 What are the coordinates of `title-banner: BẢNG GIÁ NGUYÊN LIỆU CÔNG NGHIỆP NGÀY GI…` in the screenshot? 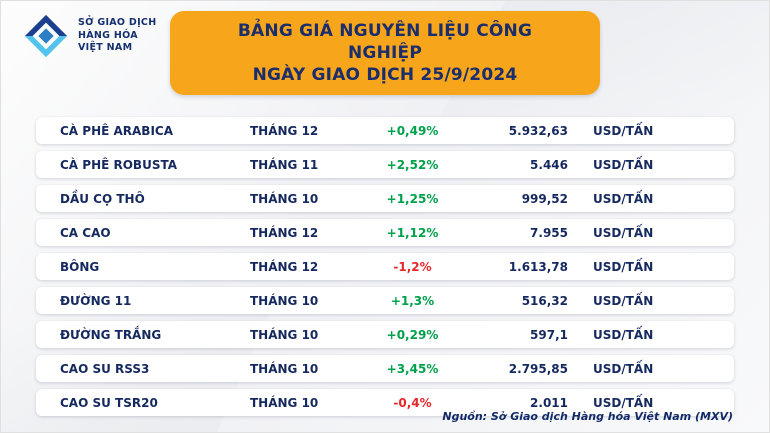 It's located at (385, 53).